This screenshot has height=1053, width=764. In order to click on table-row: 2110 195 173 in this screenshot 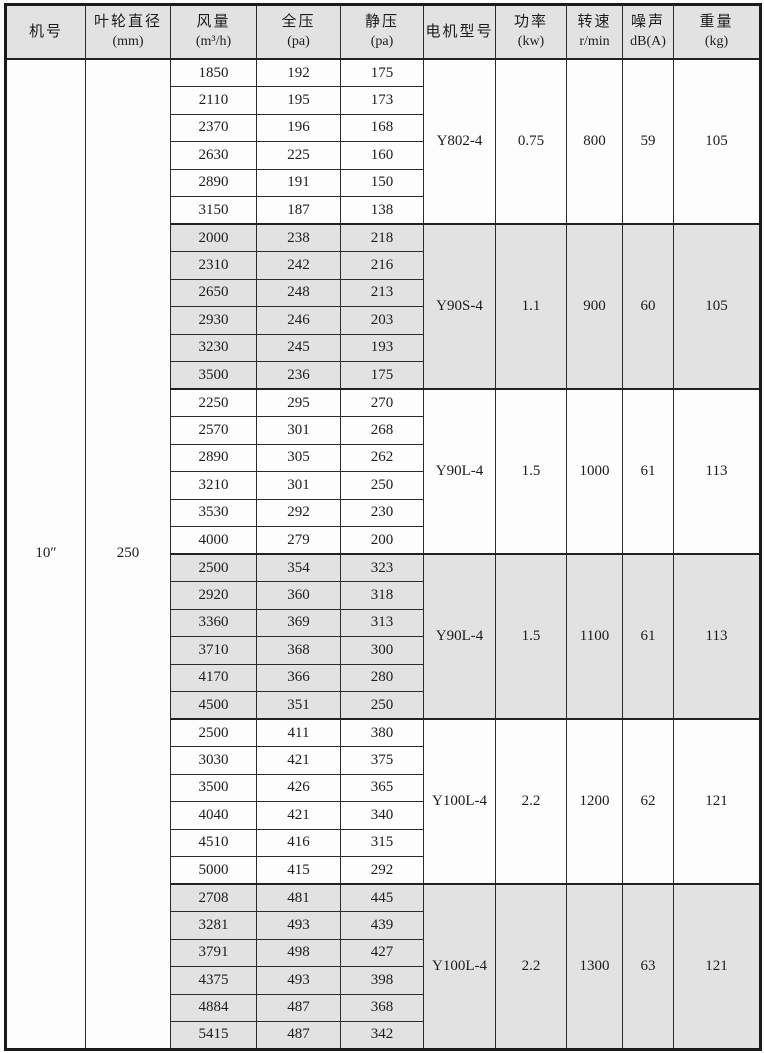, I will do `click(383, 100)`.